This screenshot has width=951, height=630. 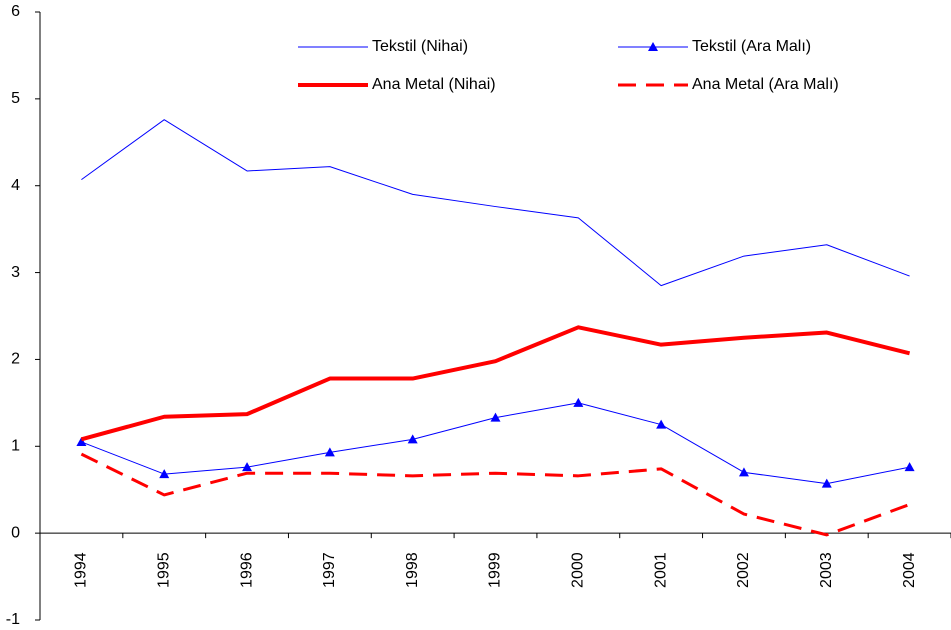 I want to click on y-tick-label: 0, so click(x=15, y=532).